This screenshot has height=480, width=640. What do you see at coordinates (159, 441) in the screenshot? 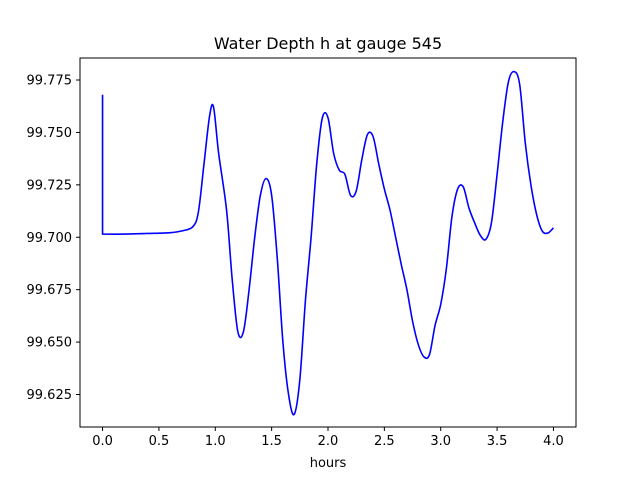
I see `x-tick-label: 0.5` at bounding box center [159, 441].